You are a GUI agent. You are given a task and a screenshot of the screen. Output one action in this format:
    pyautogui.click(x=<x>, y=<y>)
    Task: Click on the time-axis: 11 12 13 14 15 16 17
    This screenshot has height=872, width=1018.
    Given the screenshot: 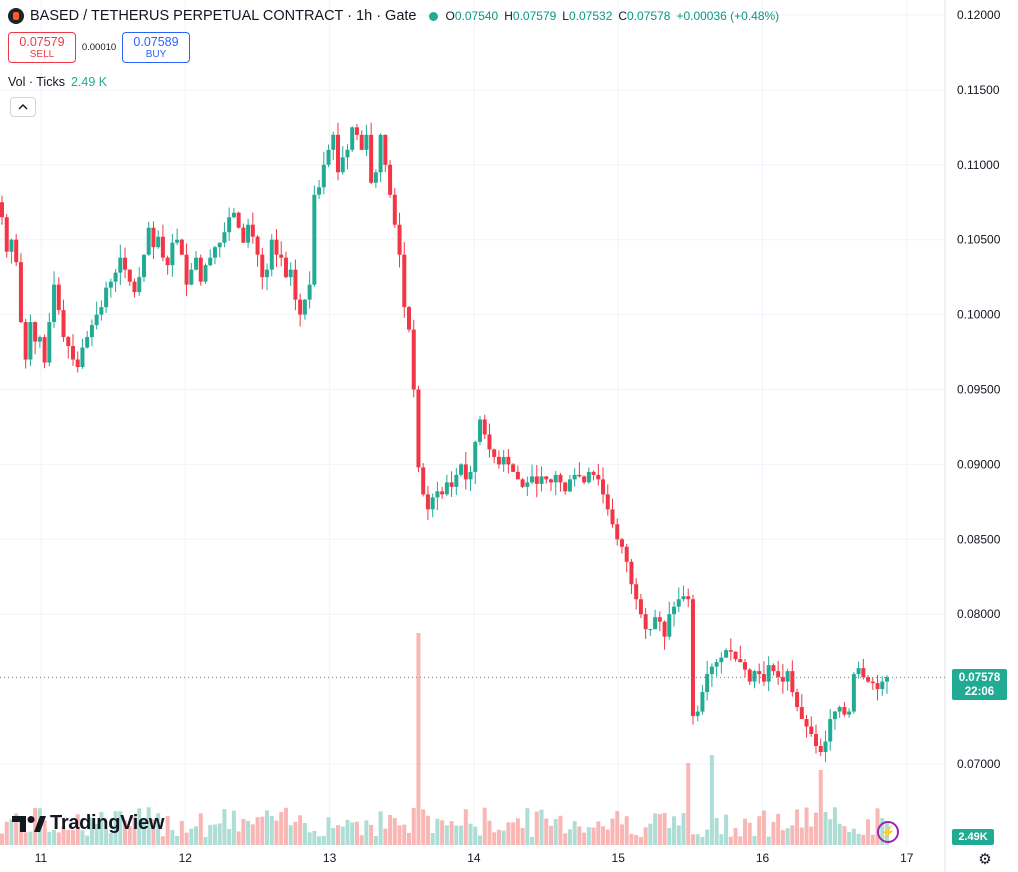 What is the action you would take?
    pyautogui.click(x=474, y=858)
    